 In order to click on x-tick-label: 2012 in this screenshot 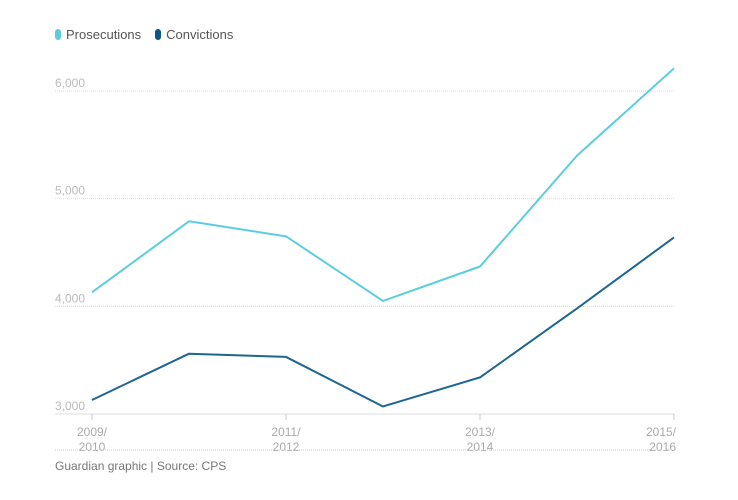, I will do `click(286, 447)`.